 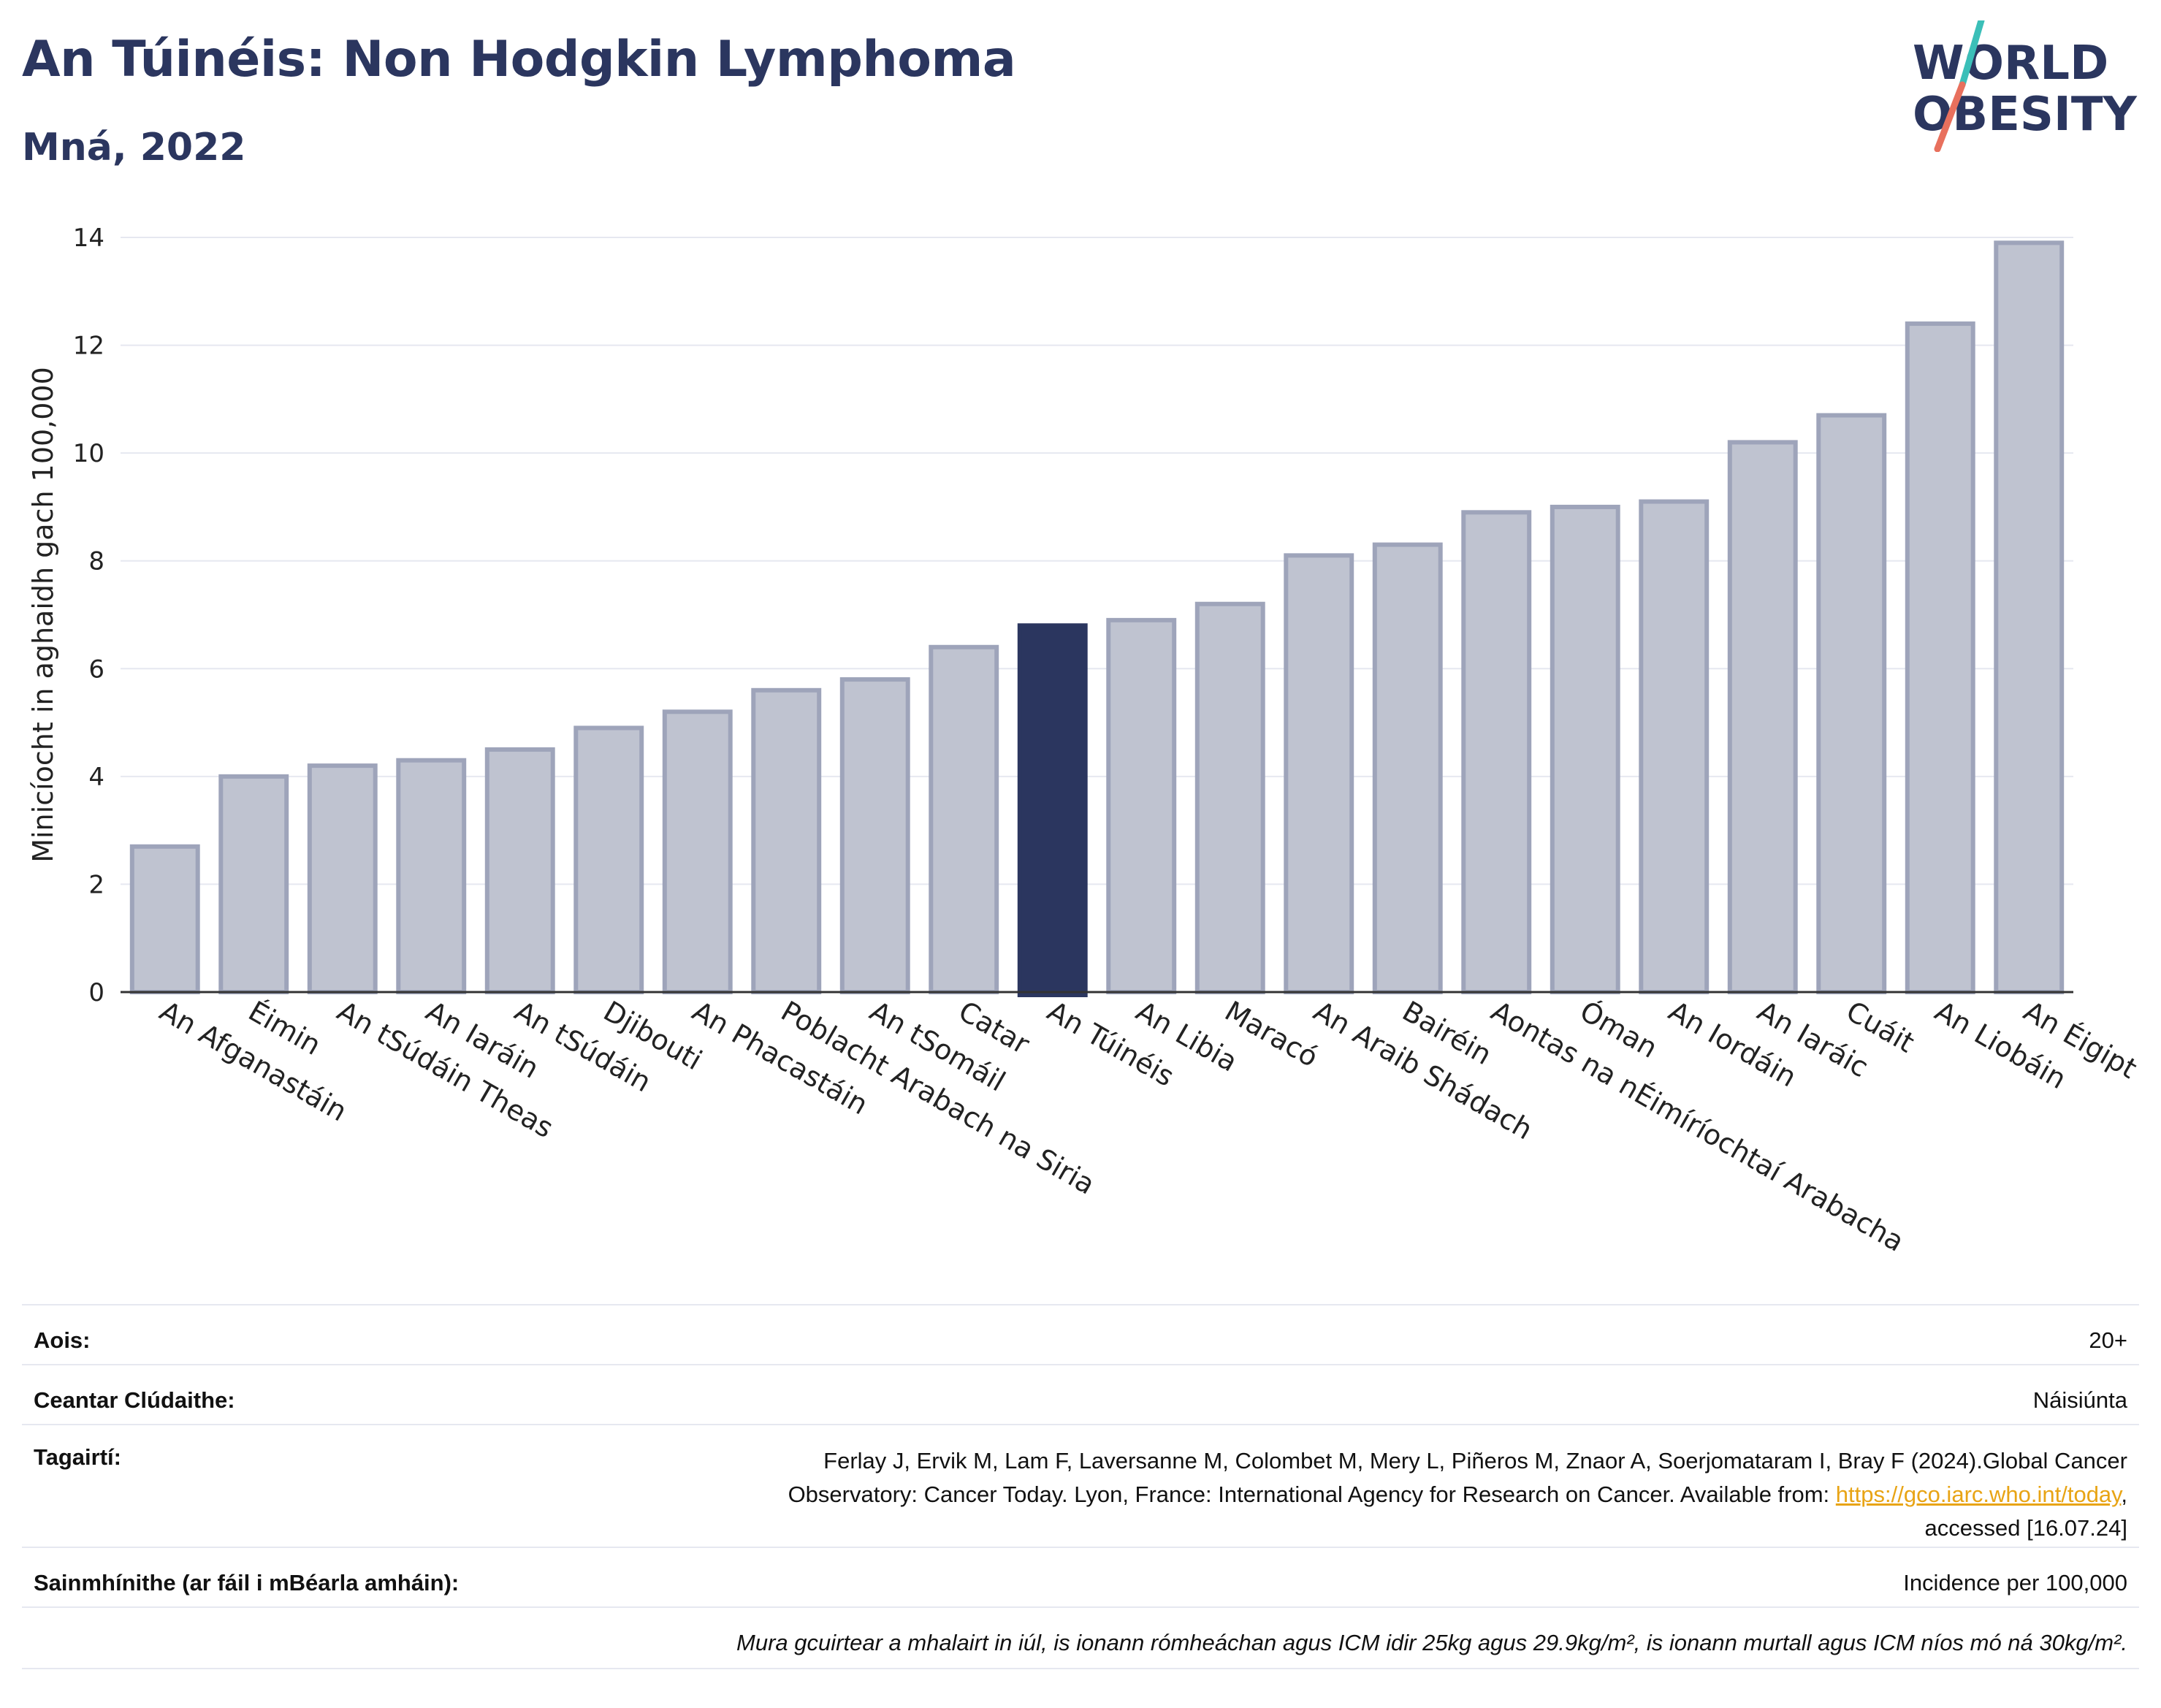 I want to click on y-tick-label: 6, so click(x=96, y=669).